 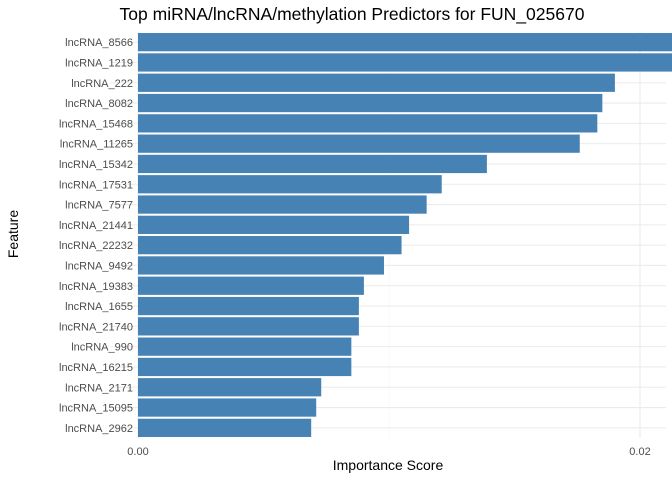 What do you see at coordinates (99, 388) in the screenshot?
I see `y-tick-label: lncRNA_2171` at bounding box center [99, 388].